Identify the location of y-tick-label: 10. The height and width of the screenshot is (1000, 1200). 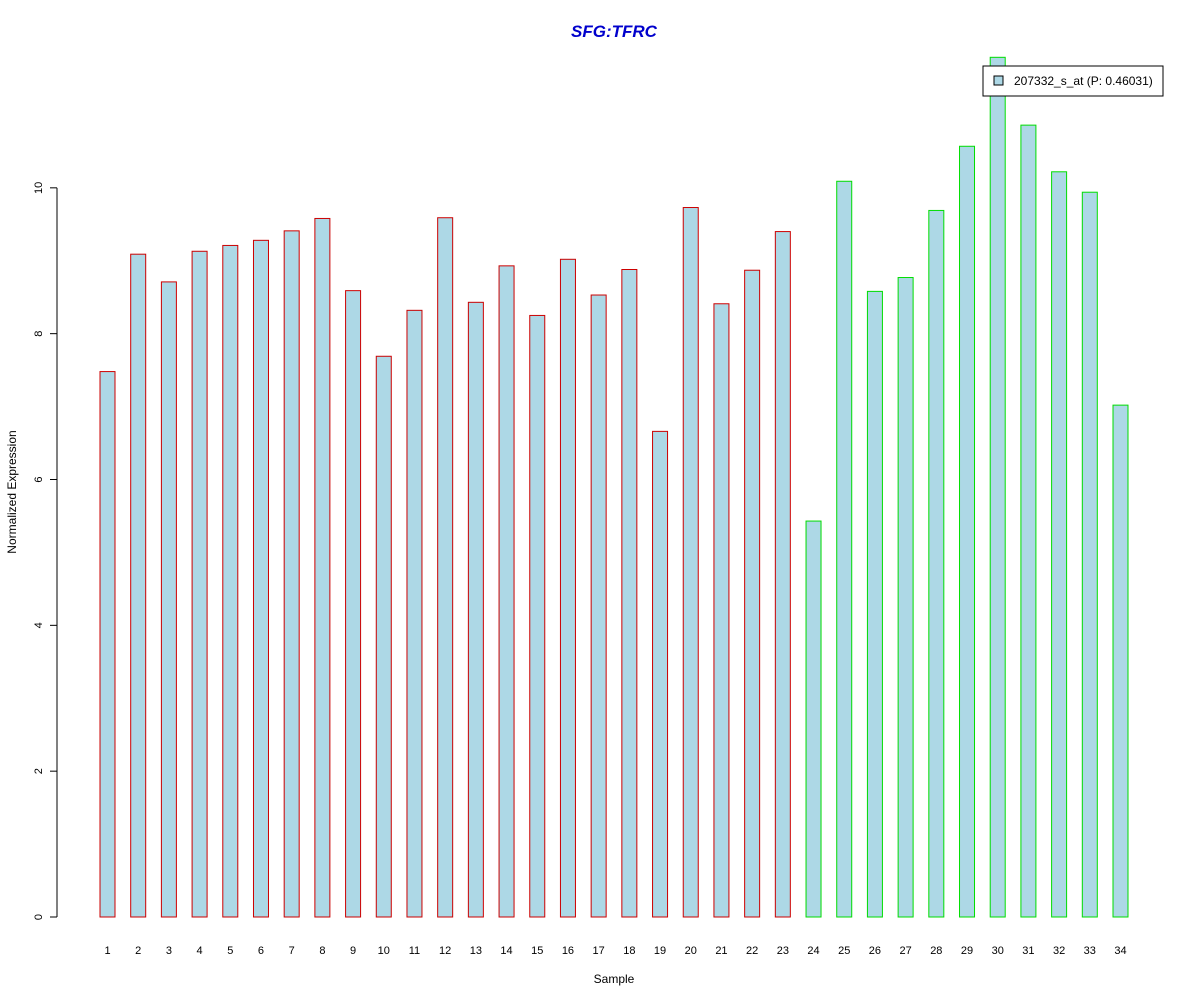
(39, 188).